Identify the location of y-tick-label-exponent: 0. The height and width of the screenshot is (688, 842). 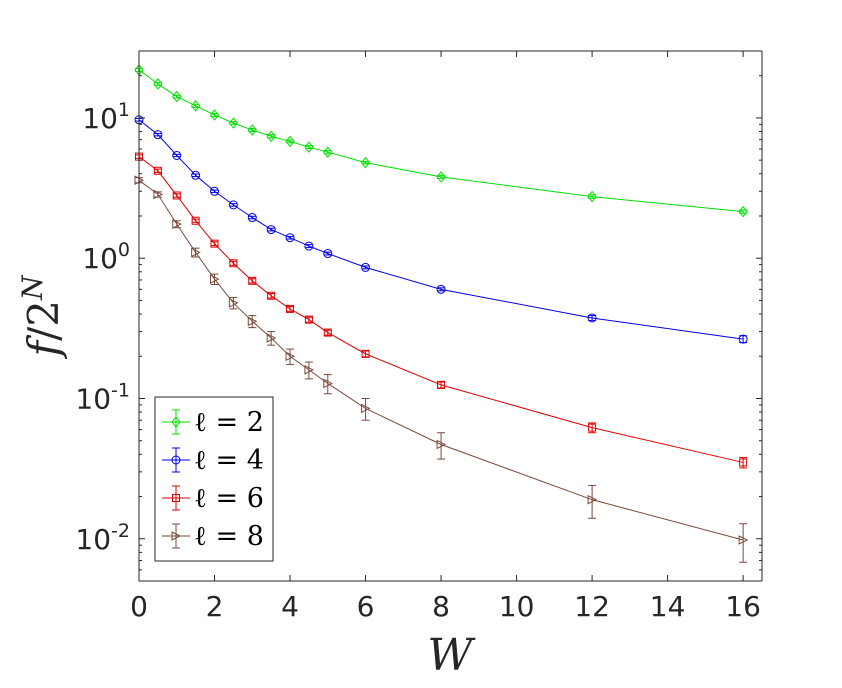
(124, 250).